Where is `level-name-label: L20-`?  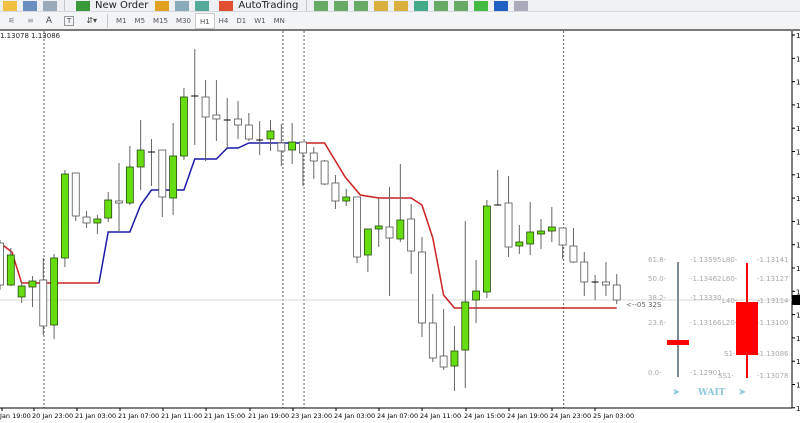 level-name-label: L20- is located at coordinates (730, 323).